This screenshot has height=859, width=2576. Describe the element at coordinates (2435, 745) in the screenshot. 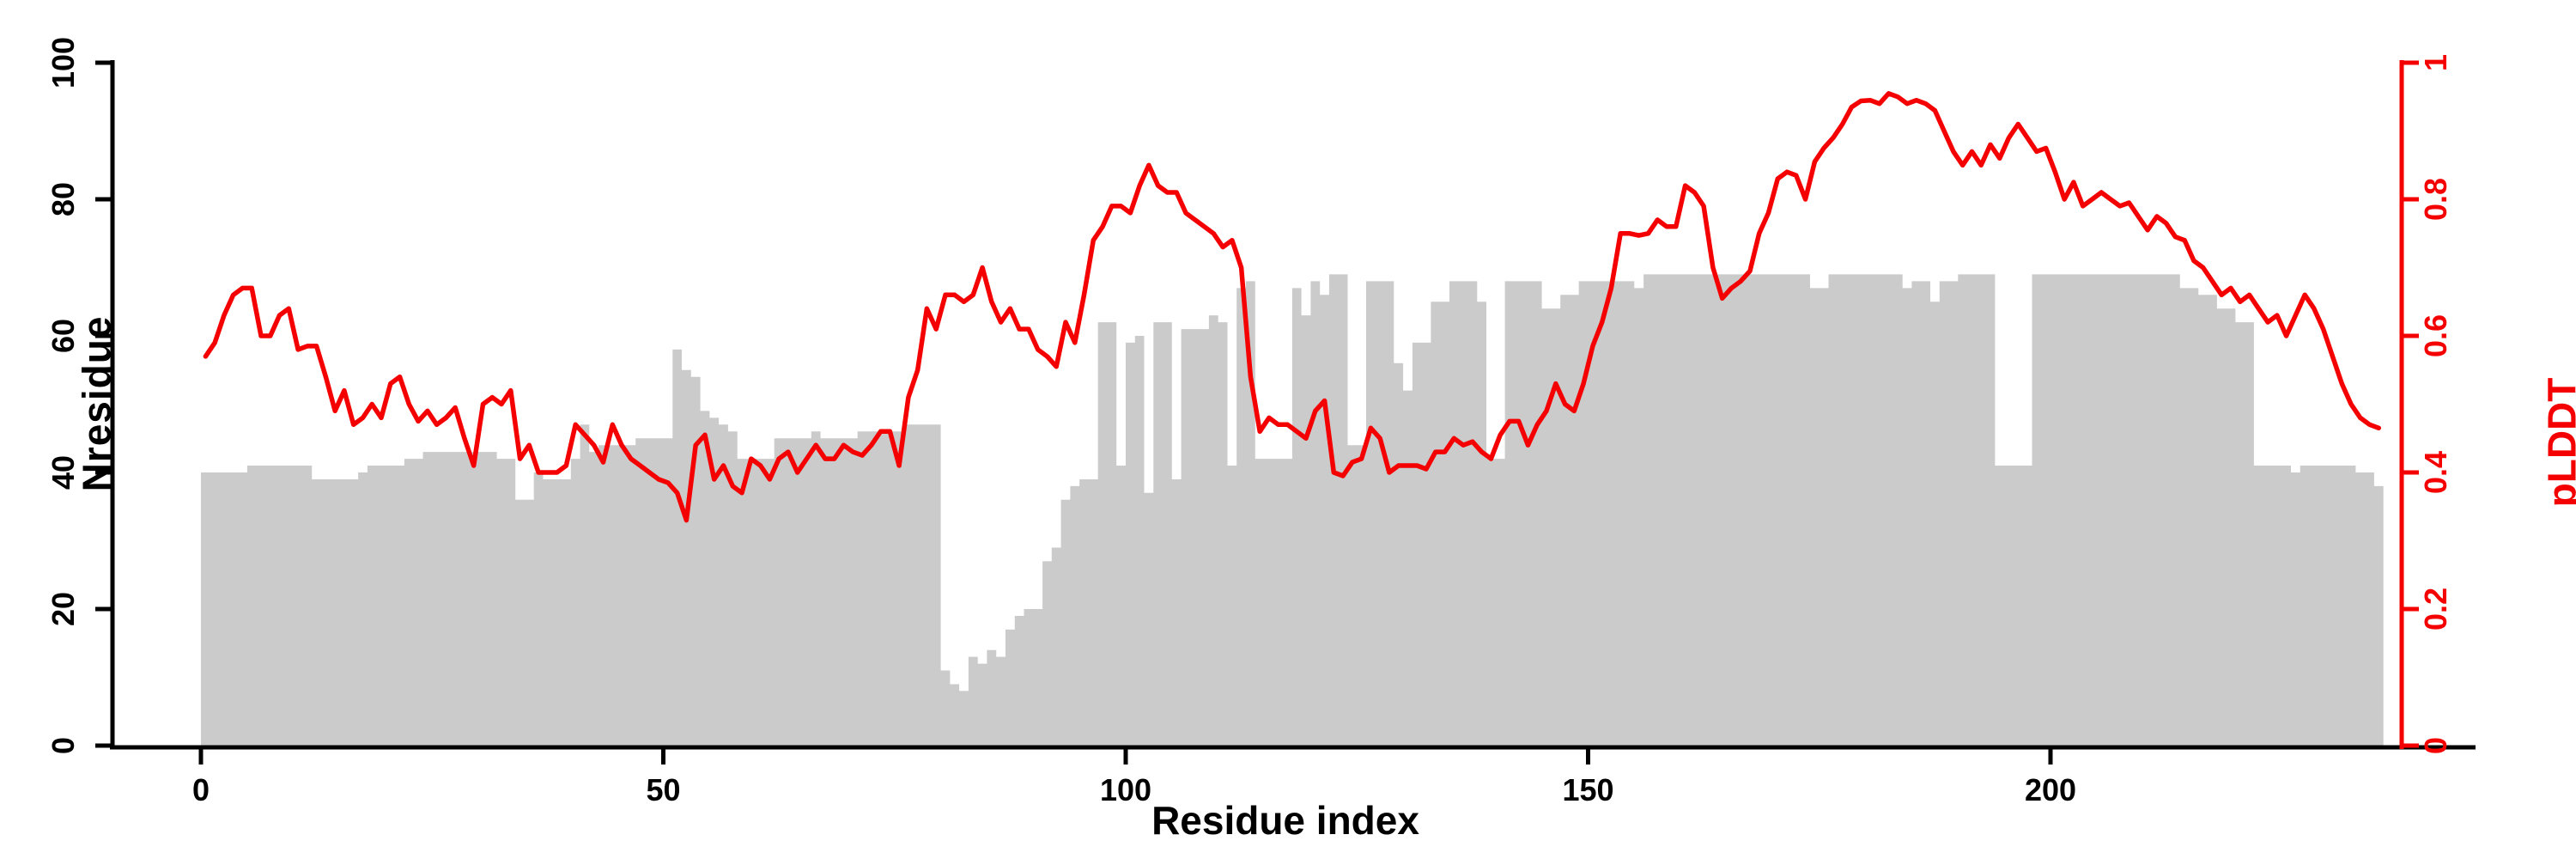

I see `y-right-tick-label: 0` at that location.